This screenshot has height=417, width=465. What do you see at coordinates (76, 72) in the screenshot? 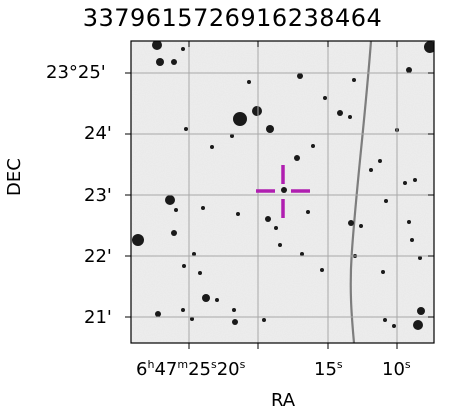
I see `dec-tick-label: 23°25'` at bounding box center [76, 72].